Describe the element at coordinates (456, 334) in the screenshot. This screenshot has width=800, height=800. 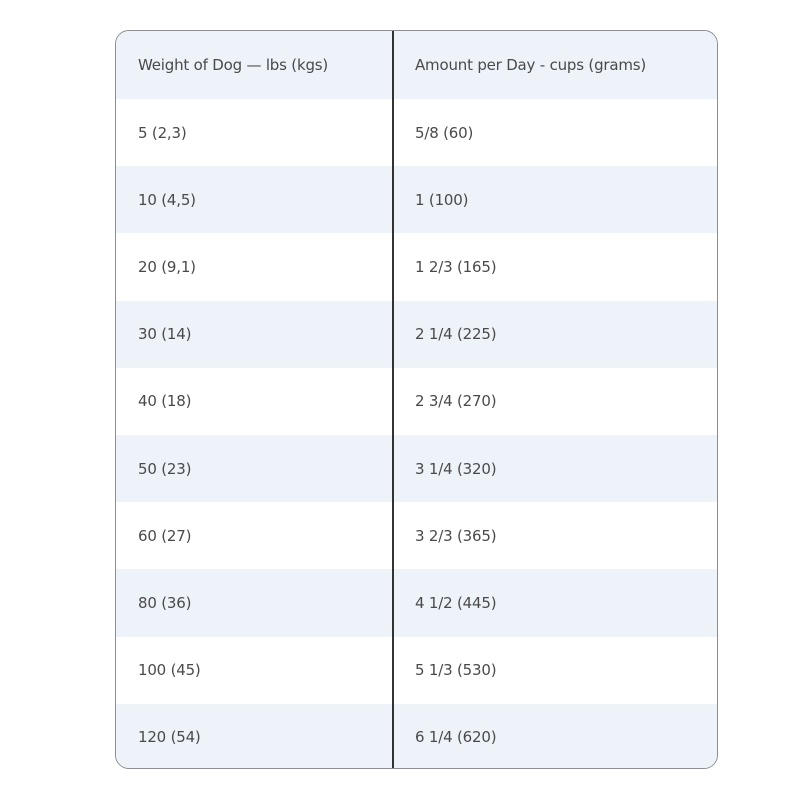
I see `amount-cell: 2 1/4 (225)` at that location.